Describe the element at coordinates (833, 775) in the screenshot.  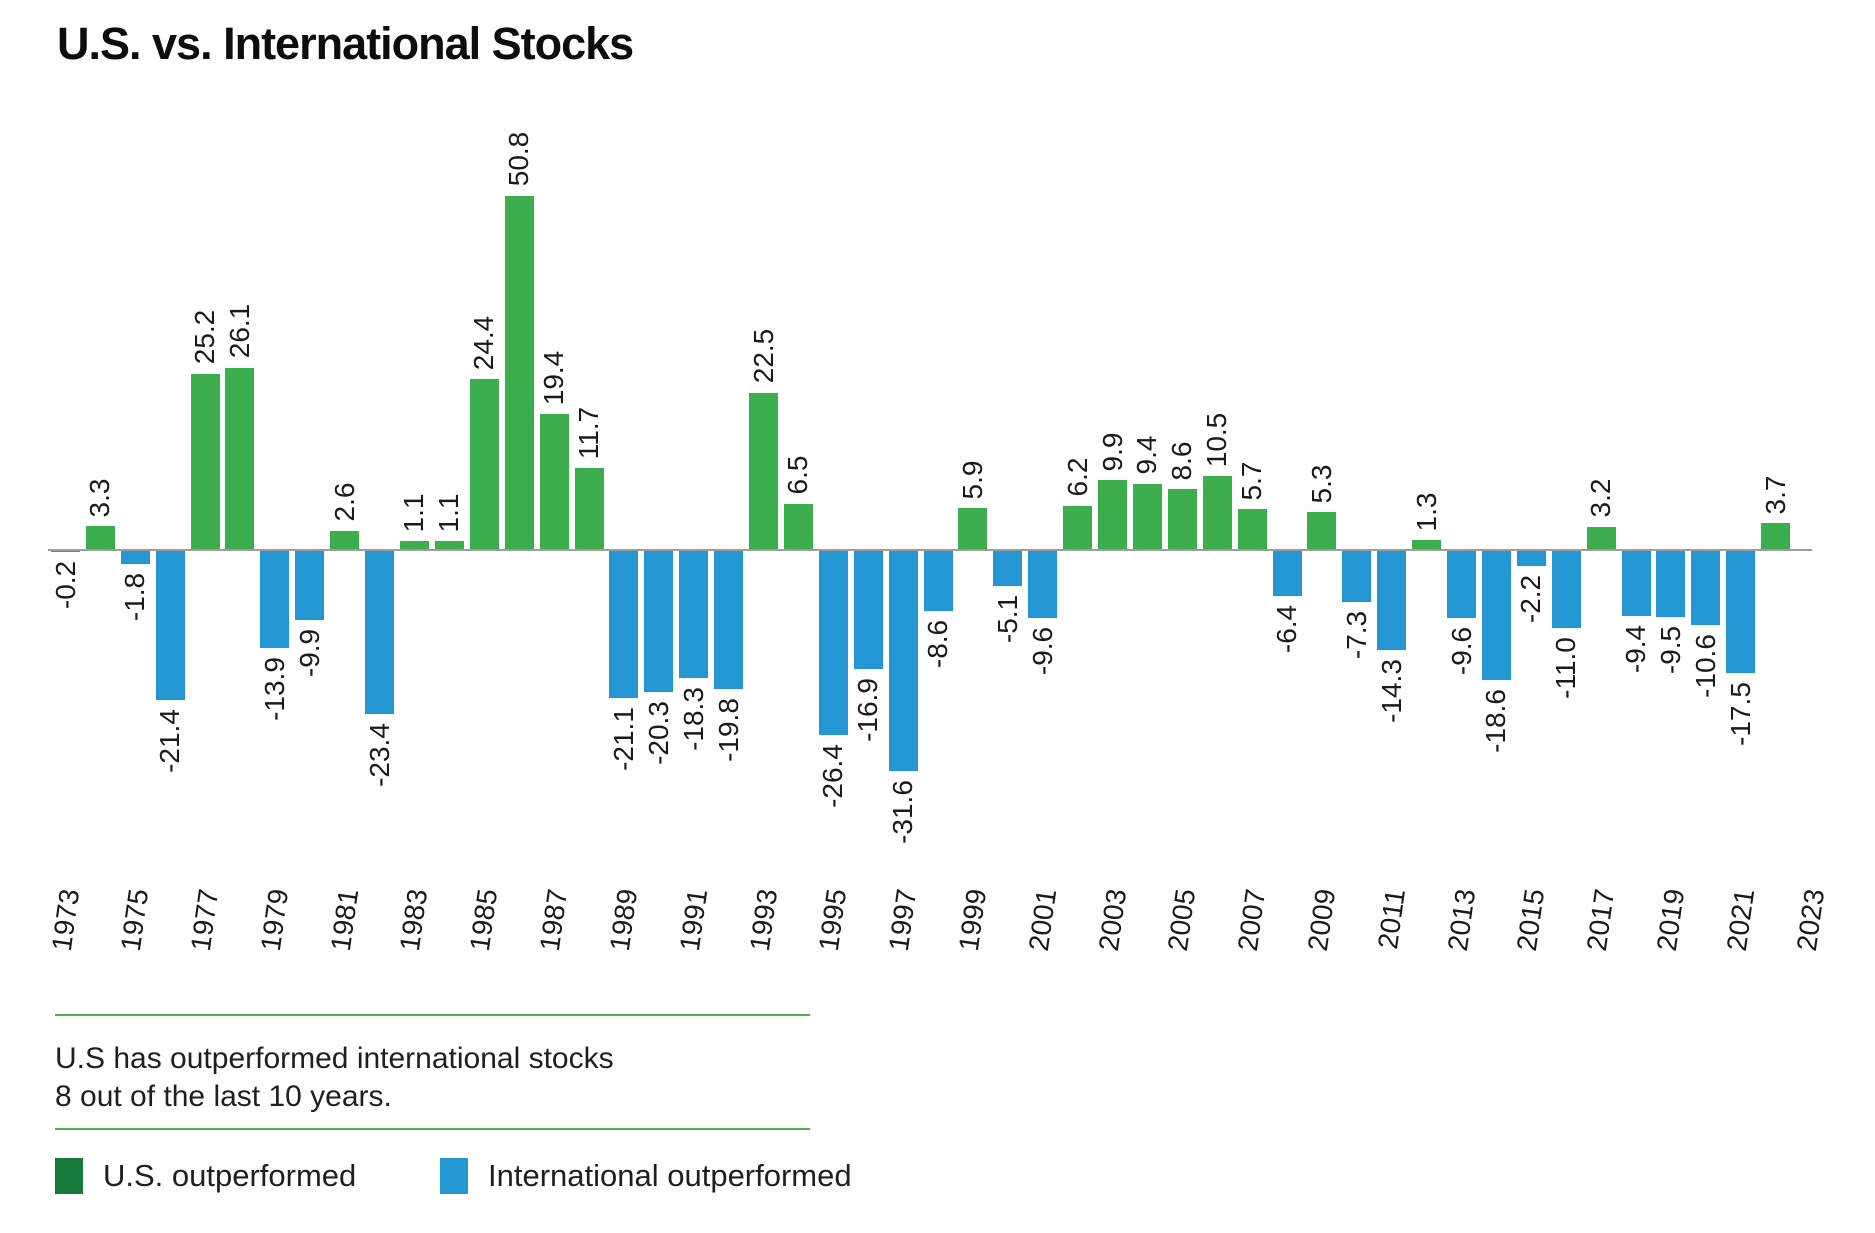
I see `value-label-1995: -26.4` at that location.